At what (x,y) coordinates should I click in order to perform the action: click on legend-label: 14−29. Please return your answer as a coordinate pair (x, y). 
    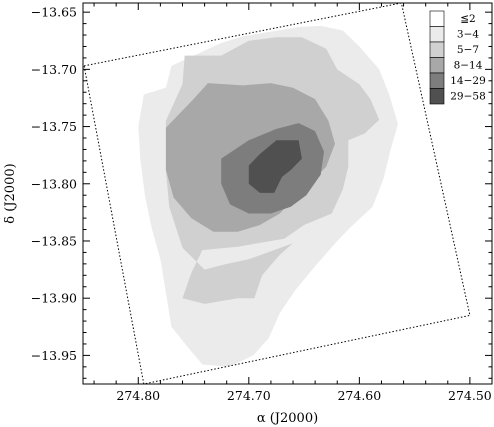
    Looking at the image, I should click on (468, 81).